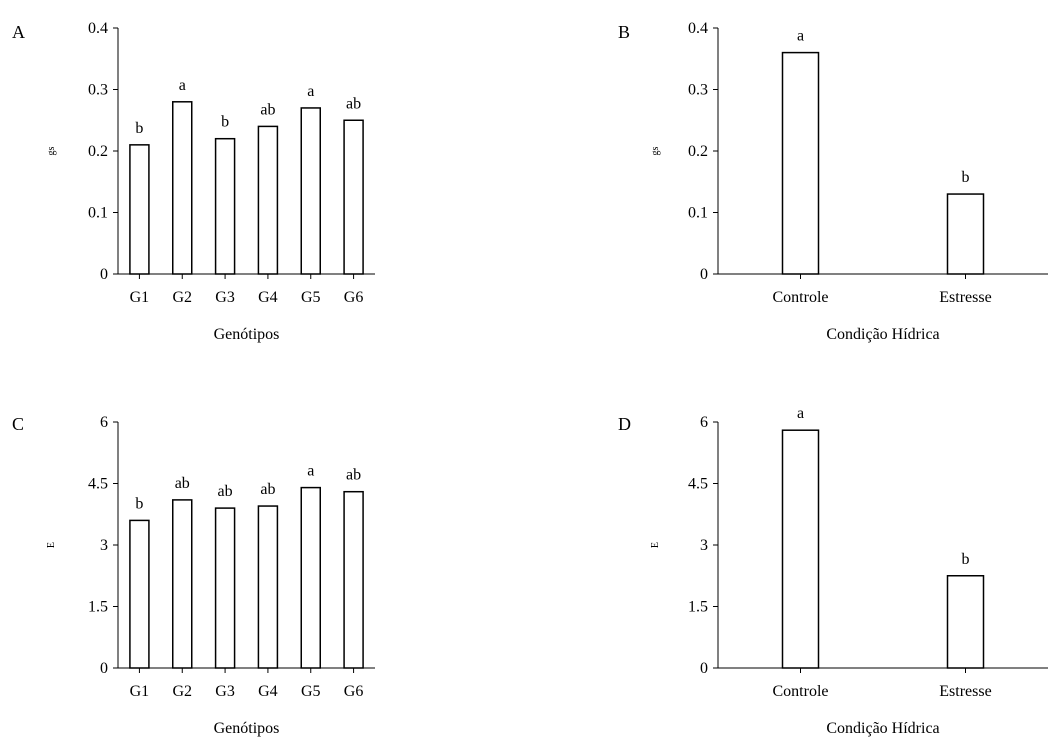 Image resolution: width=1051 pixels, height=742 pixels. Describe the element at coordinates (104, 668) in the screenshot. I see `y-tick-label-c: 0` at that location.